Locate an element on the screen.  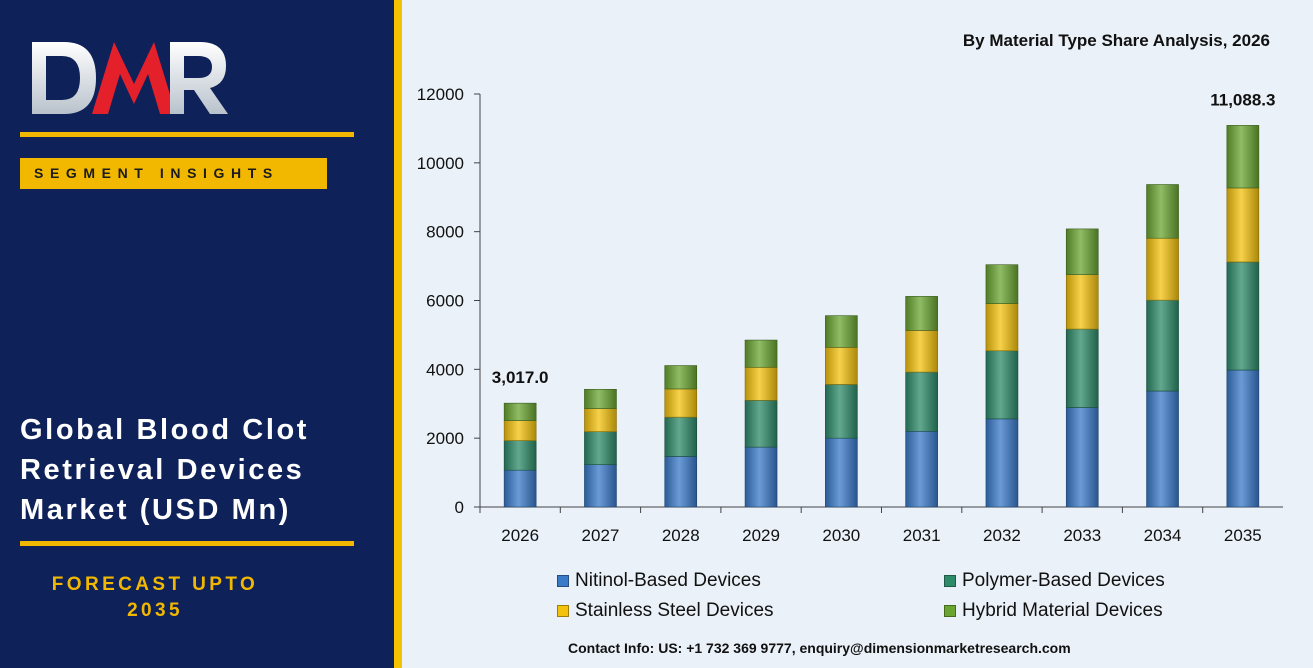
market-title-line: Market (USD Mn) is located at coordinates (156, 510).